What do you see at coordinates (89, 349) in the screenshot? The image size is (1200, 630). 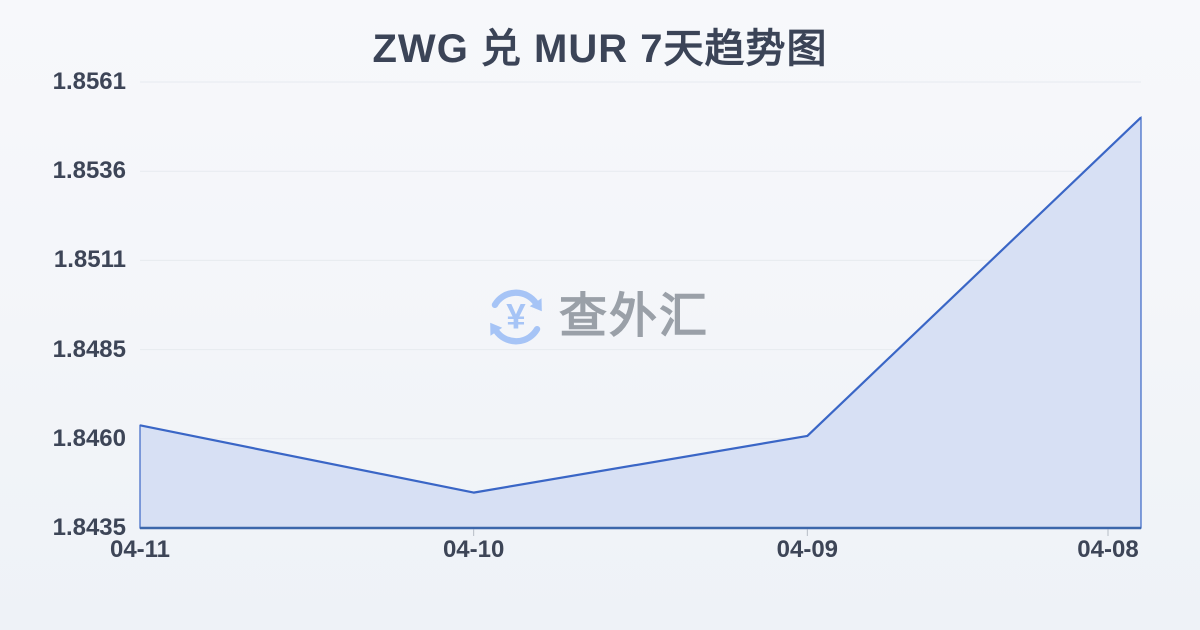 I see `y-tick-label: 1.8485` at bounding box center [89, 349].